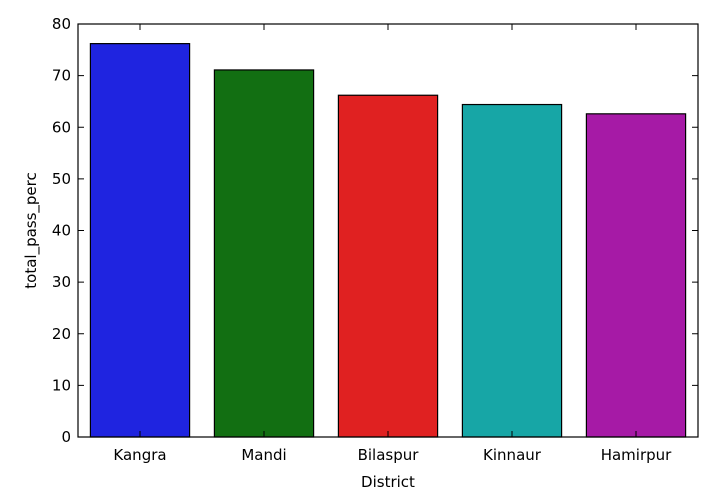  I want to click on y-tick-label: 30, so click(61, 282).